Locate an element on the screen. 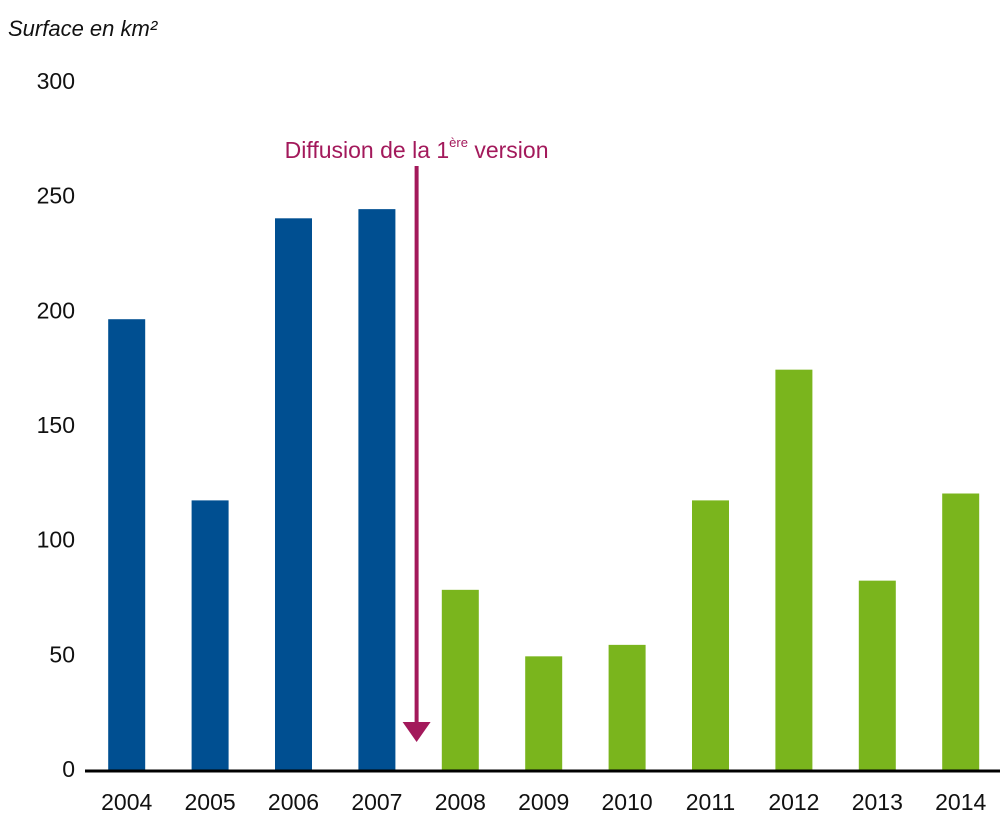  x-tick-label: 2011 is located at coordinates (710, 802).